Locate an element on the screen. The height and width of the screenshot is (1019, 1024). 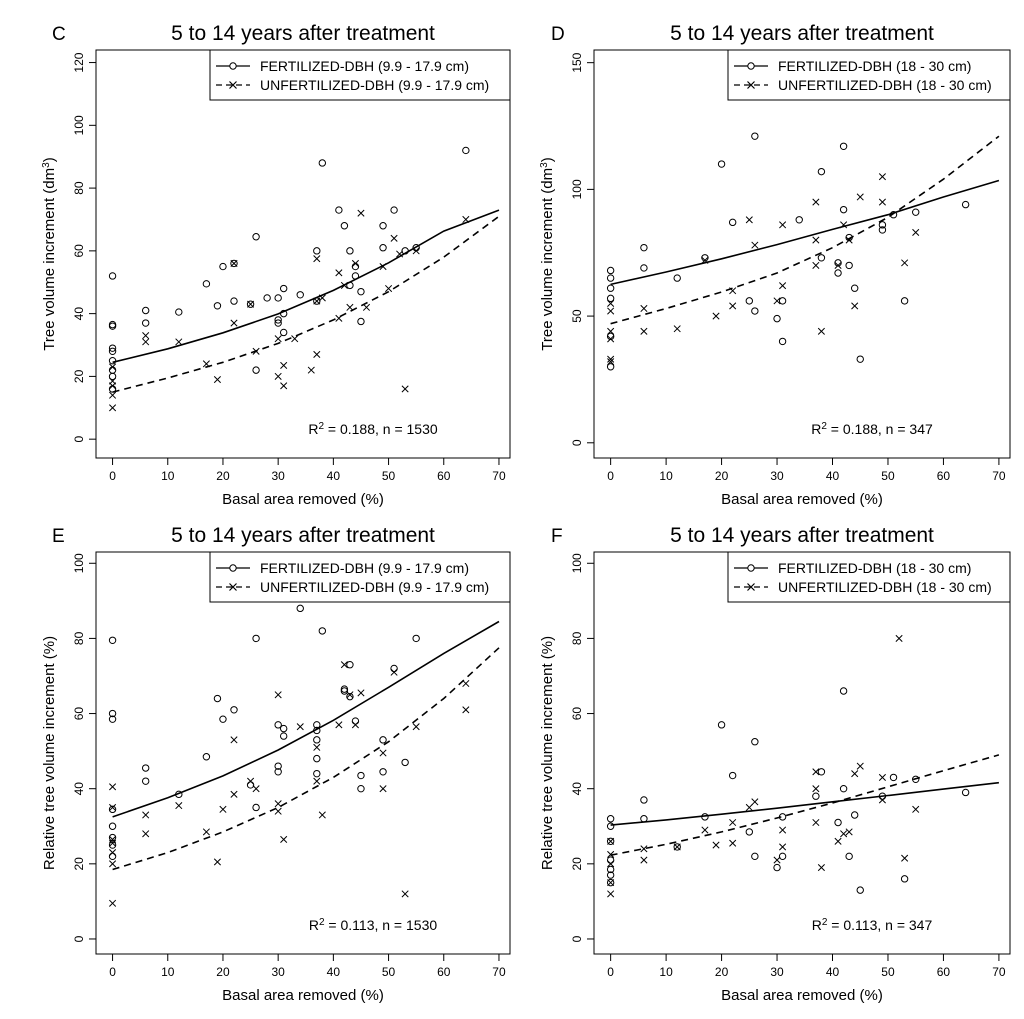
y-axis-label-part: Relative tree volume increment (%) is located at coordinates (49, 753).